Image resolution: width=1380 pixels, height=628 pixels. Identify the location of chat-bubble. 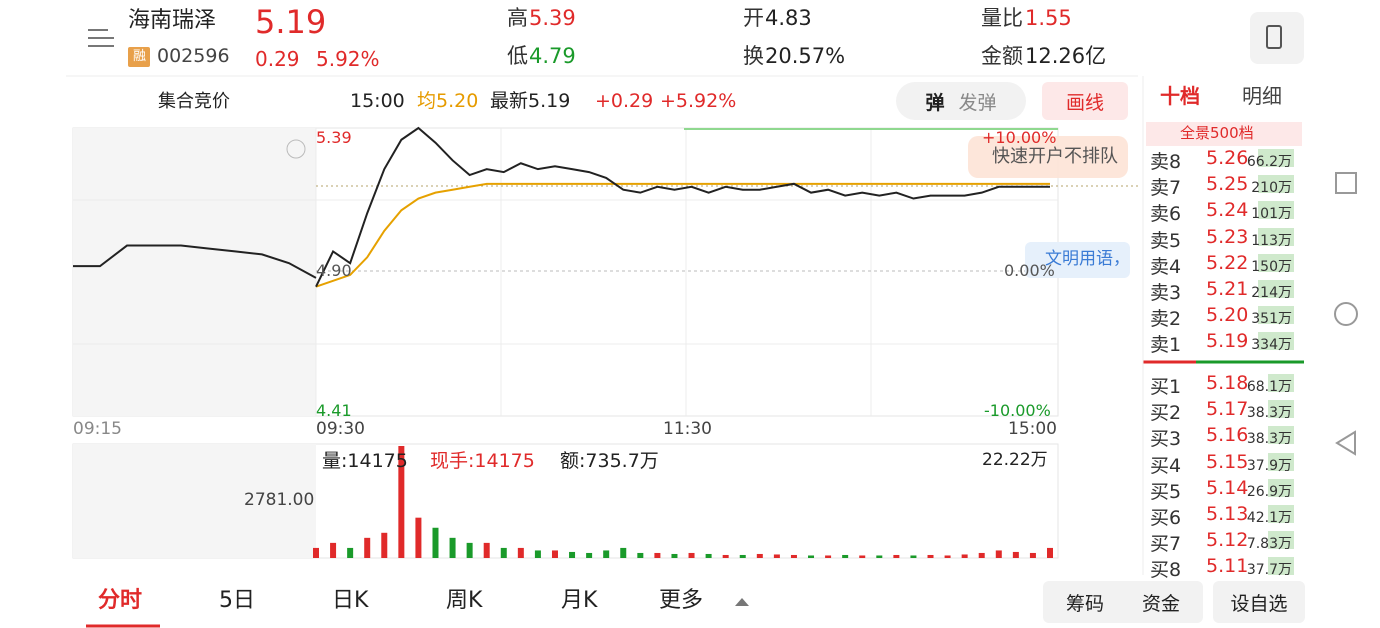
(1077, 260).